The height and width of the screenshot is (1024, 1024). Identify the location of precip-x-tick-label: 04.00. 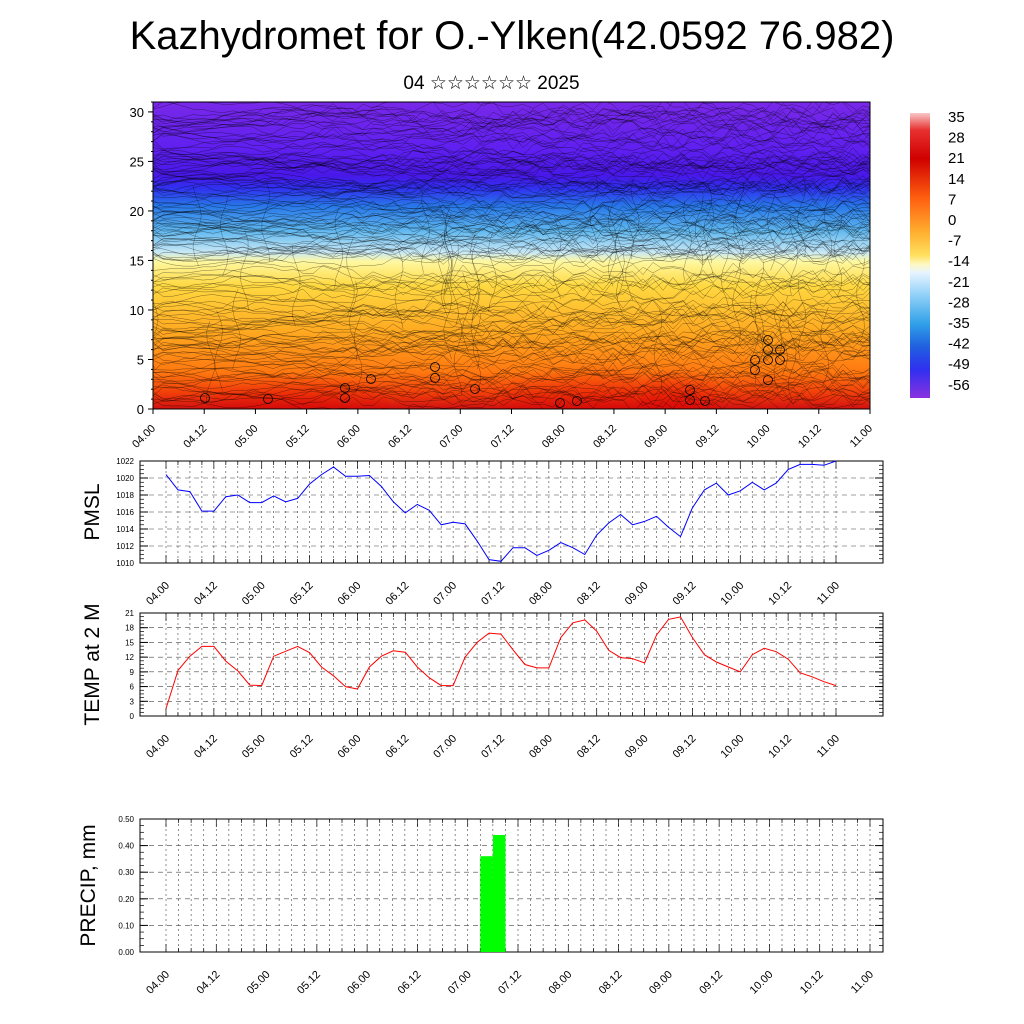
(158, 983).